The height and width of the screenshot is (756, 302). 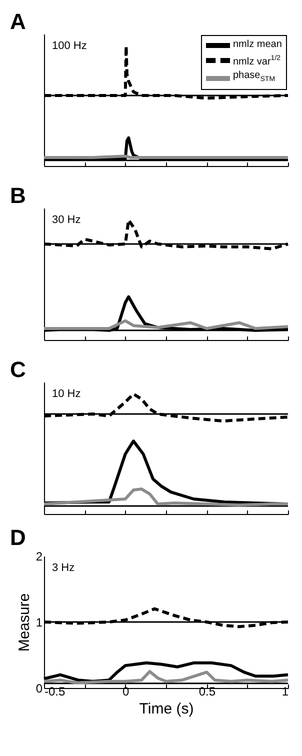 I want to click on x-axis-title: Time (s), so click(x=166, y=709).